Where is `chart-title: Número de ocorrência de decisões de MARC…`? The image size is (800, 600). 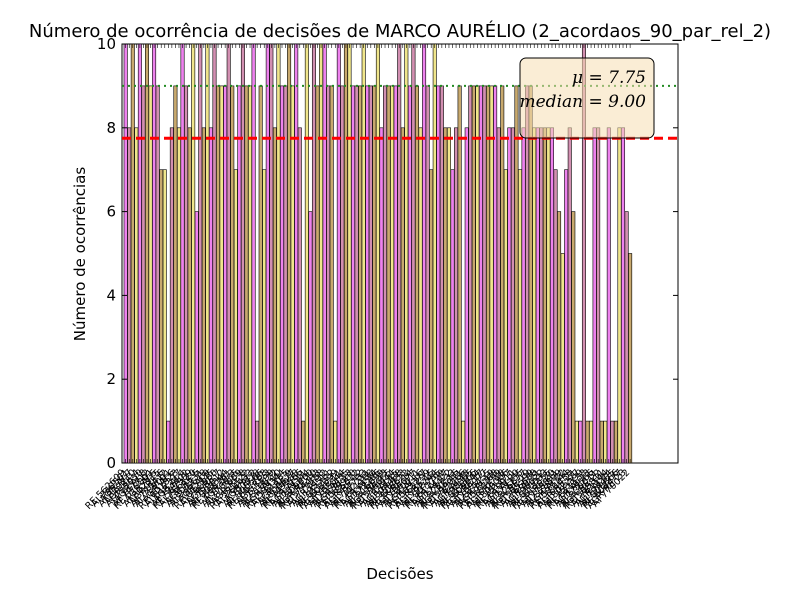
chart-title: Número de ocorrência de decisões de MARC… is located at coordinates (400, 31).